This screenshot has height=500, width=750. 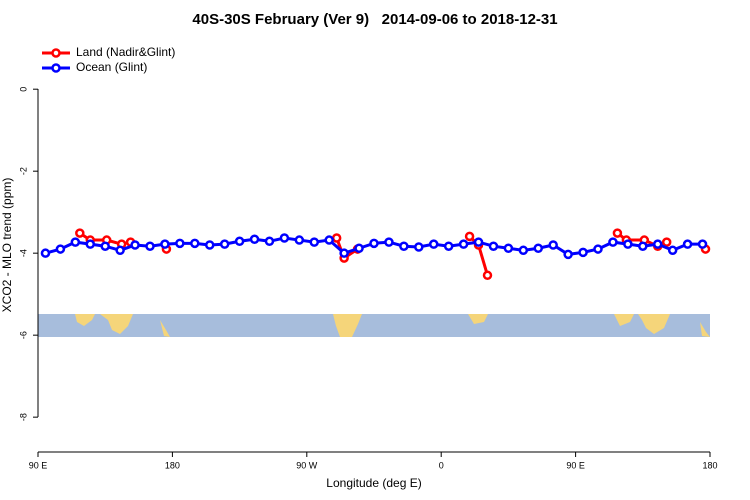 I want to click on x-tick-label: 90 W, so click(x=307, y=465).